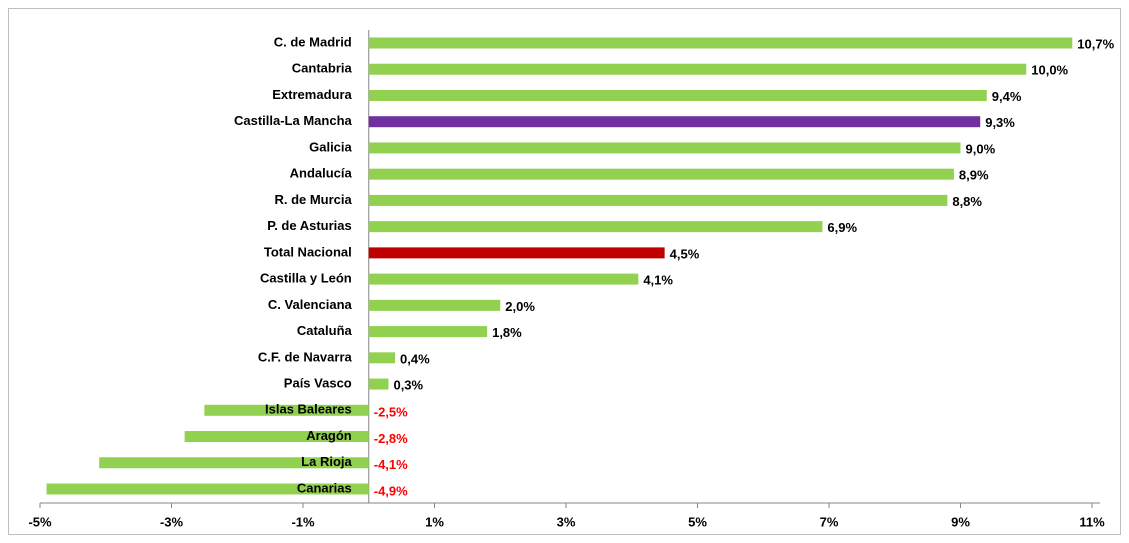 This screenshot has height=543, width=1129. Describe the element at coordinates (308, 409) in the screenshot. I see `category-label: Islas Baleares` at that location.